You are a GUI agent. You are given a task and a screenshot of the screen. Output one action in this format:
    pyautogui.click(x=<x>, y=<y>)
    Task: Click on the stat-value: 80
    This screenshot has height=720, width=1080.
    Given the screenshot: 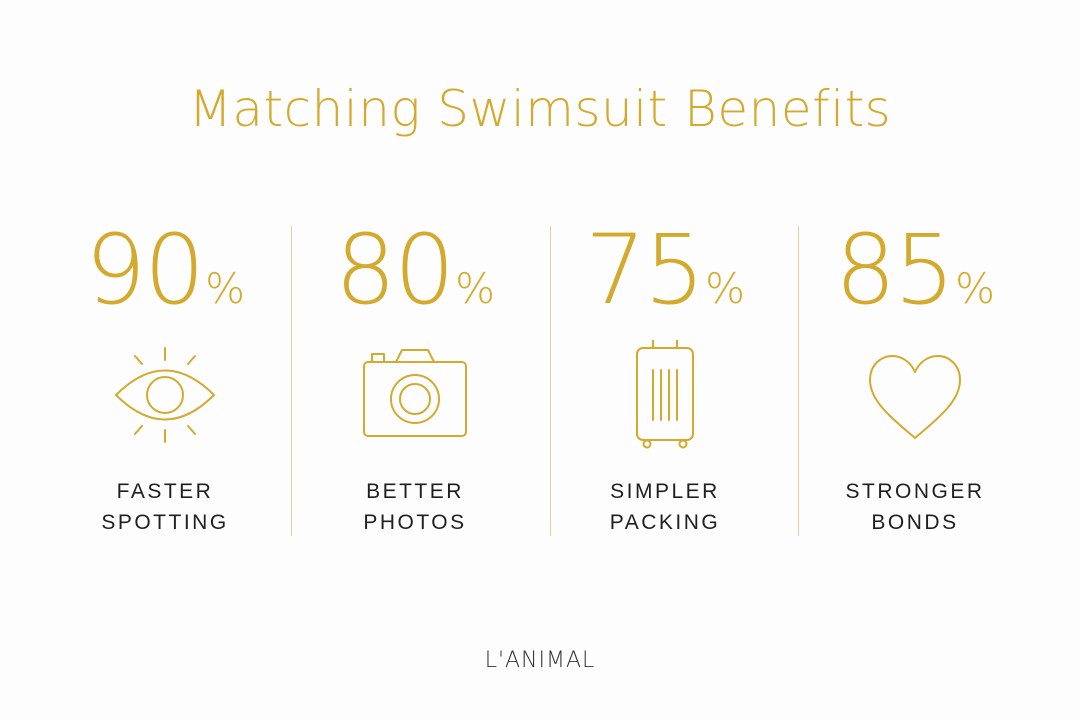 What is the action you would take?
    pyautogui.click(x=394, y=270)
    